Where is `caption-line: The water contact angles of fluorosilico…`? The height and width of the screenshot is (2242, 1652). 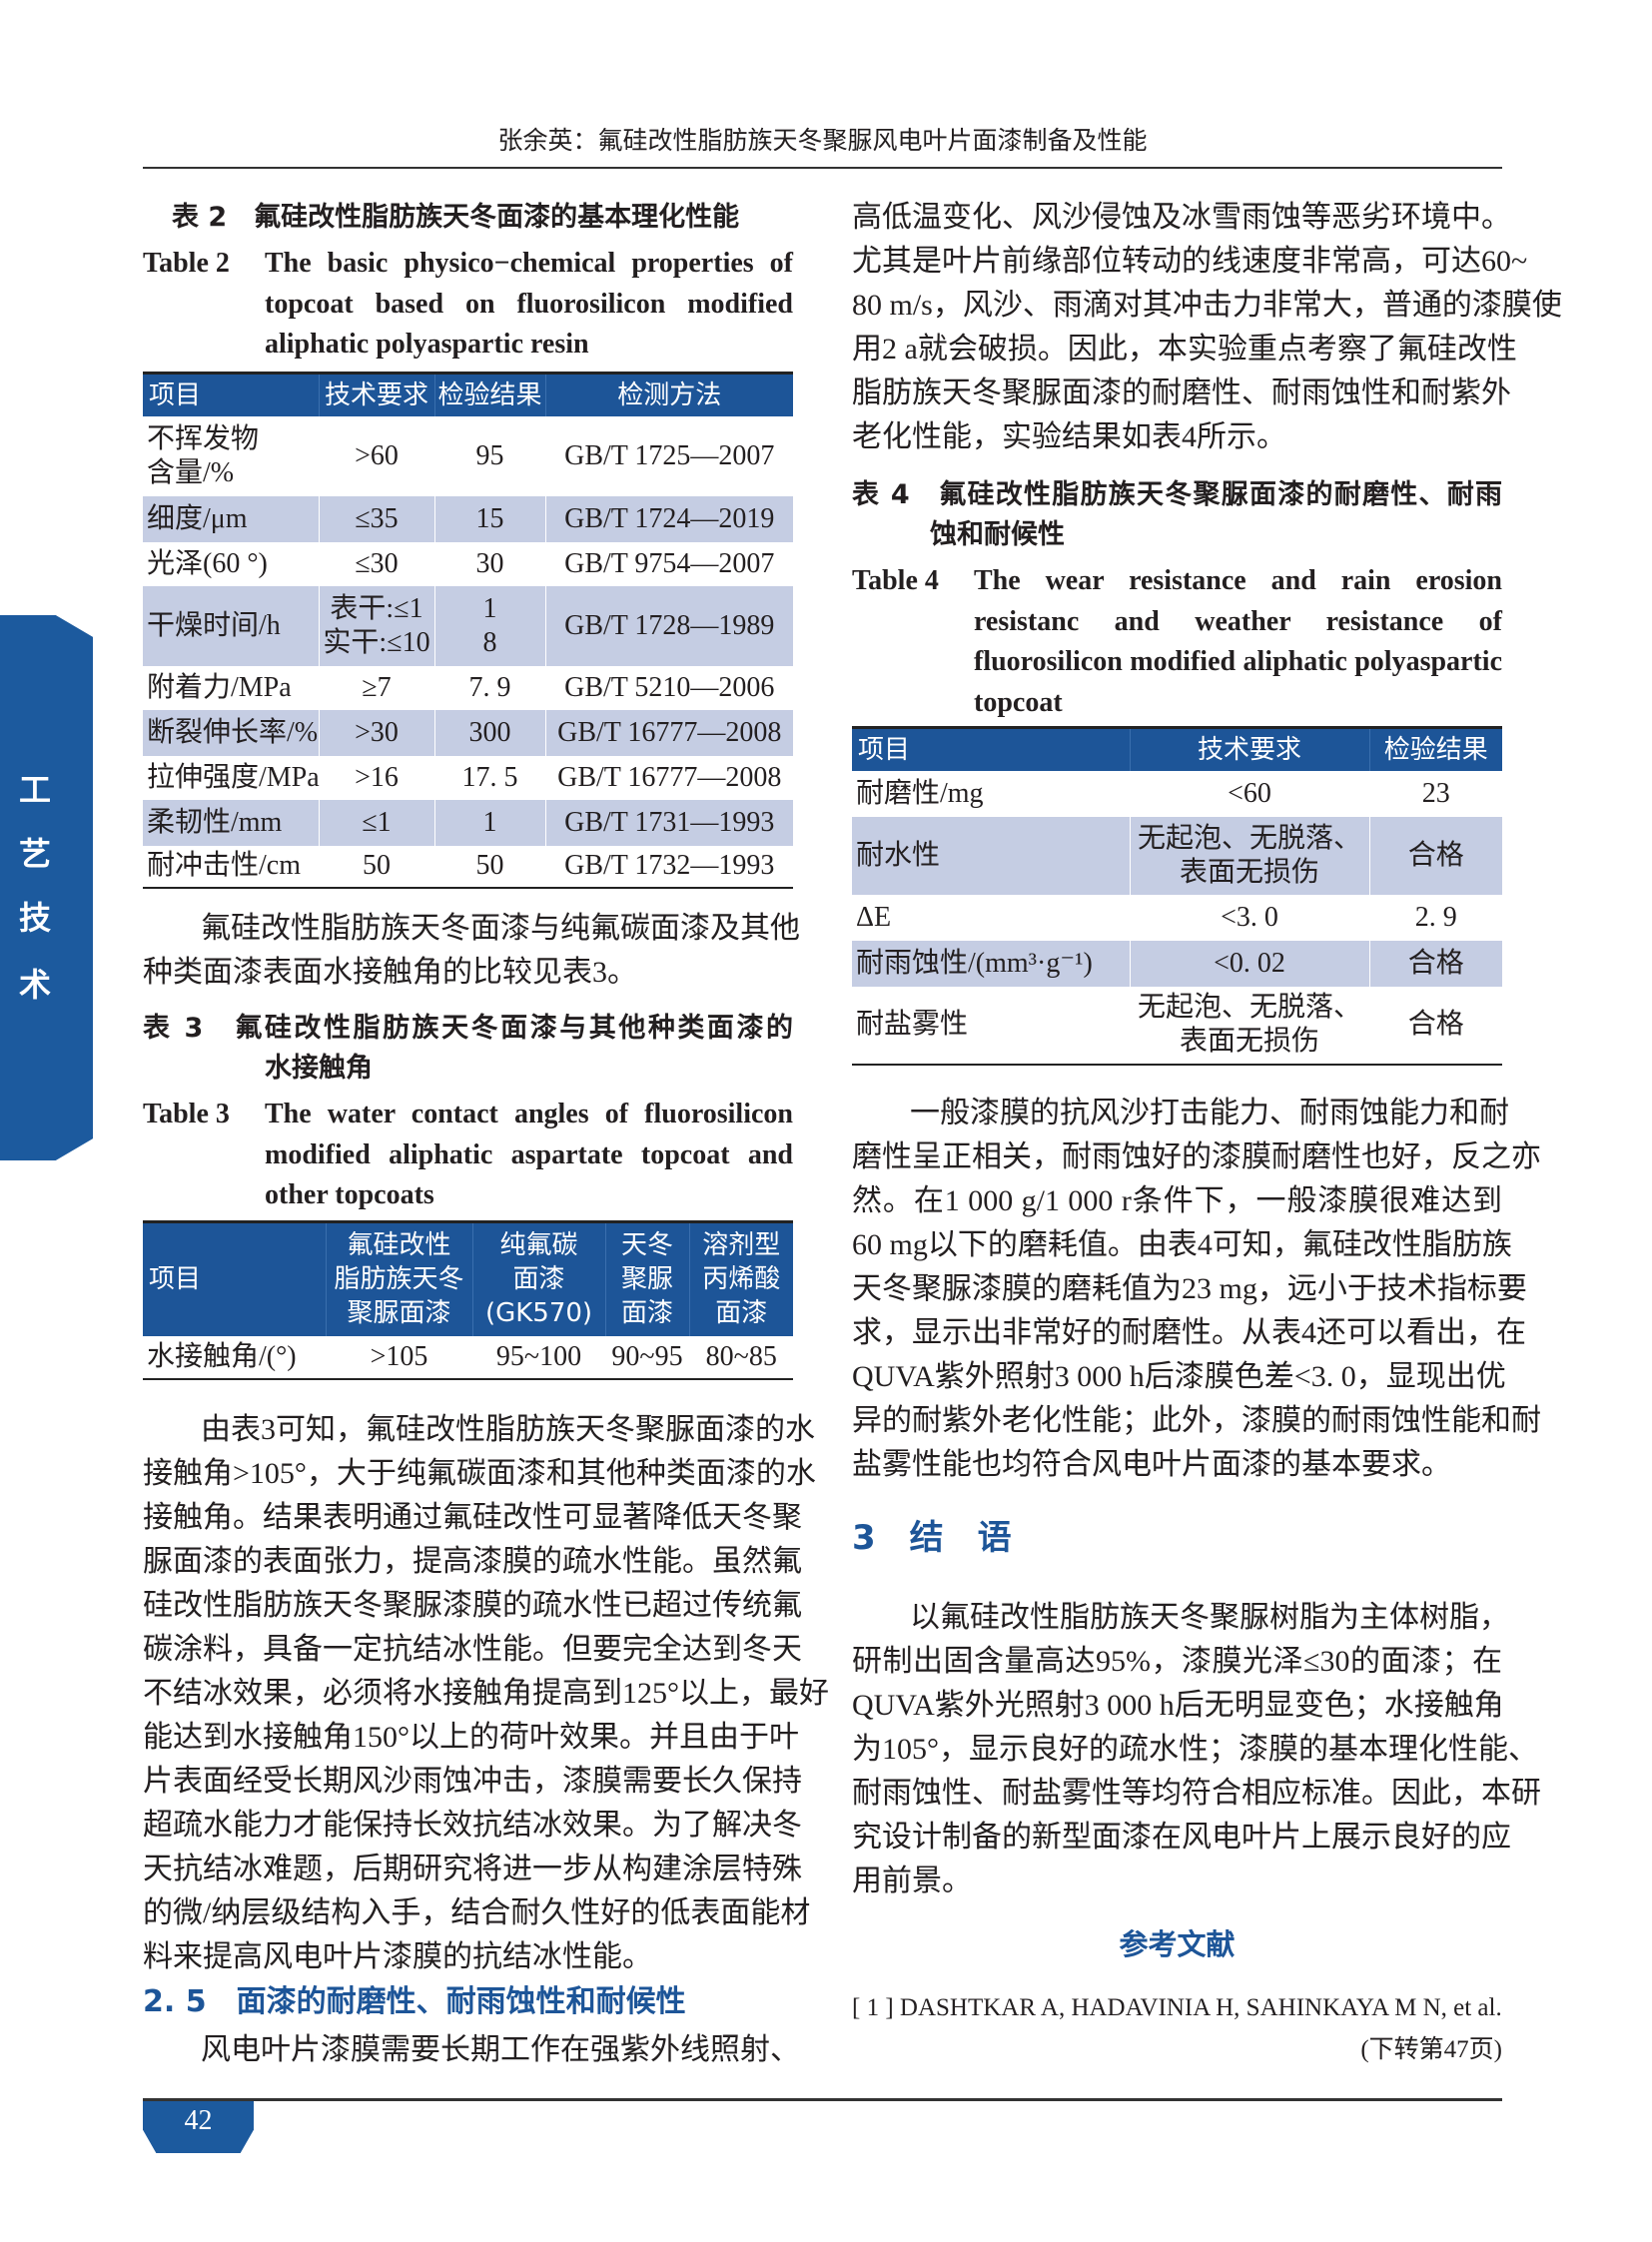
caption-line: The water contact angles of fluorosilico… is located at coordinates (529, 1114).